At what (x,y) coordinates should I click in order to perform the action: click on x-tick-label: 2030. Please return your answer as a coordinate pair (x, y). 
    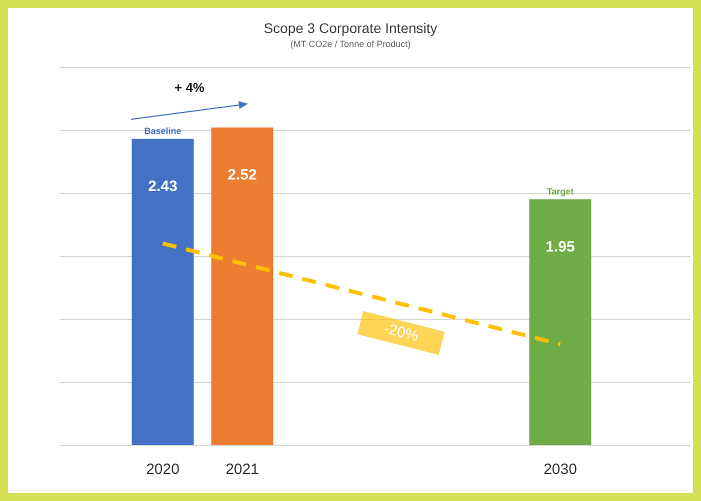
    Looking at the image, I should click on (560, 469).